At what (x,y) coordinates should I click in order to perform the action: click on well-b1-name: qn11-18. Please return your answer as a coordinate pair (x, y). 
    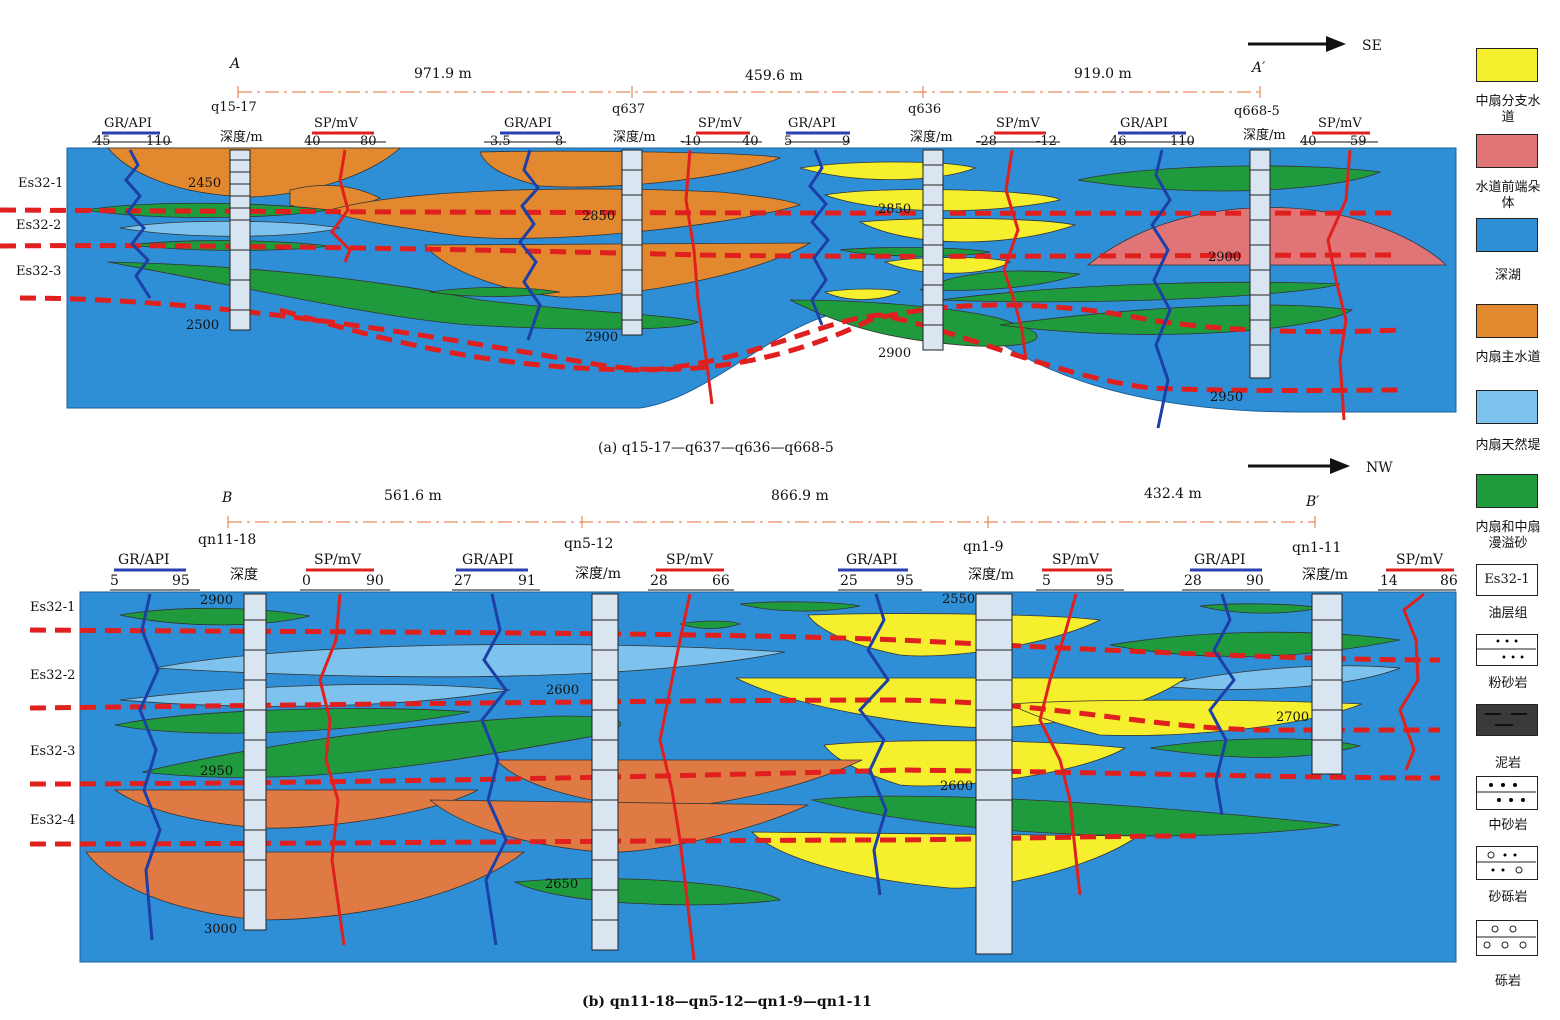
    Looking at the image, I should click on (227, 540).